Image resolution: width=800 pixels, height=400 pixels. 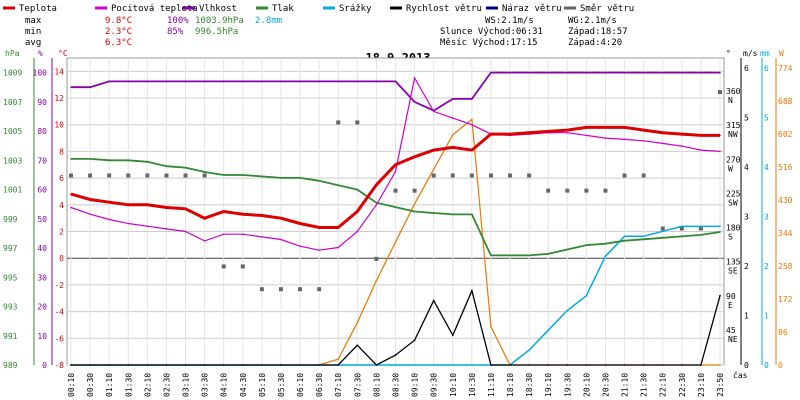 I want to click on ms-tick-label: 6, so click(x=746, y=68).